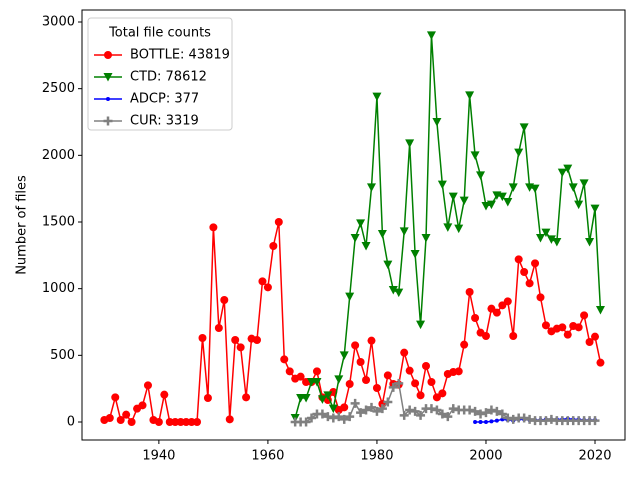  What do you see at coordinates (164, 99) in the screenshot?
I see `legend-label: ADCP: 377` at bounding box center [164, 99].